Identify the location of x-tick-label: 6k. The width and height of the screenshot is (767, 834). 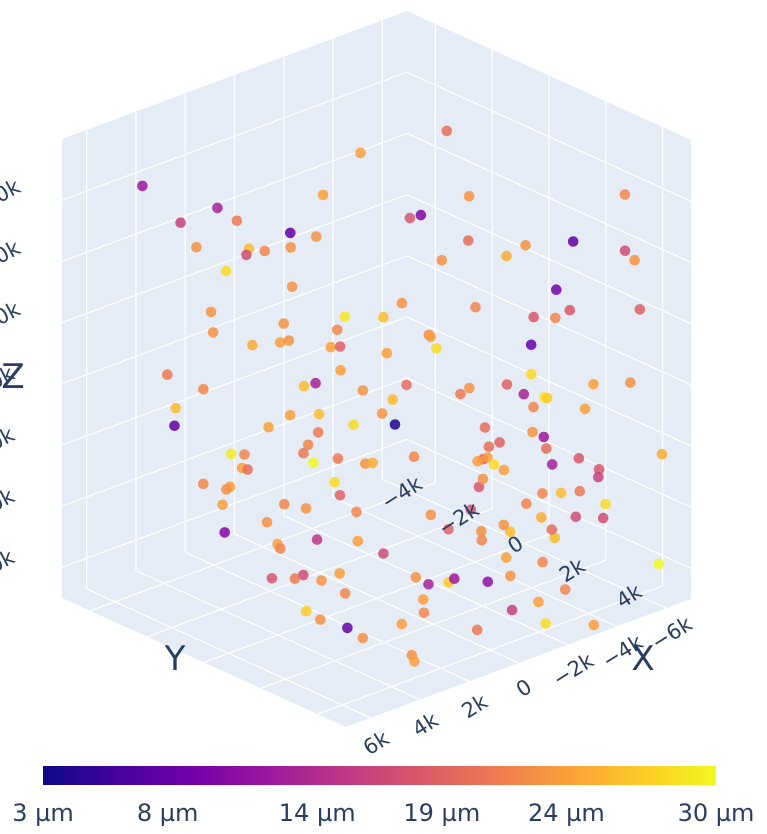
(376, 743).